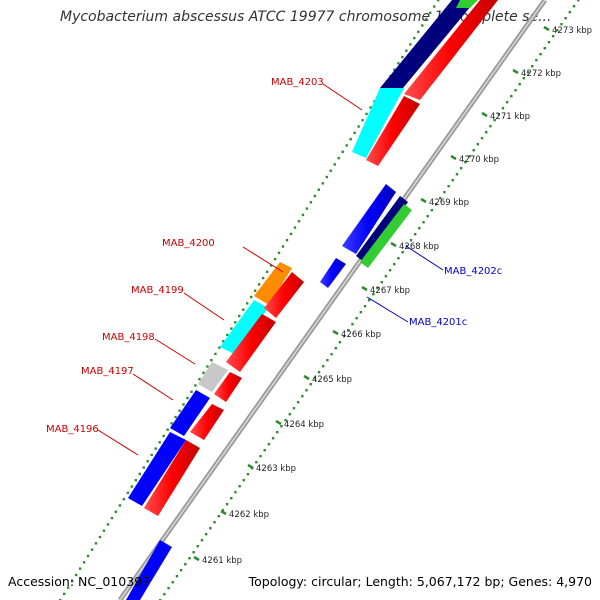 This screenshot has width=600, height=600. What do you see at coordinates (157, 469) in the screenshot?
I see `feature-blue-mab4196b` at bounding box center [157, 469].